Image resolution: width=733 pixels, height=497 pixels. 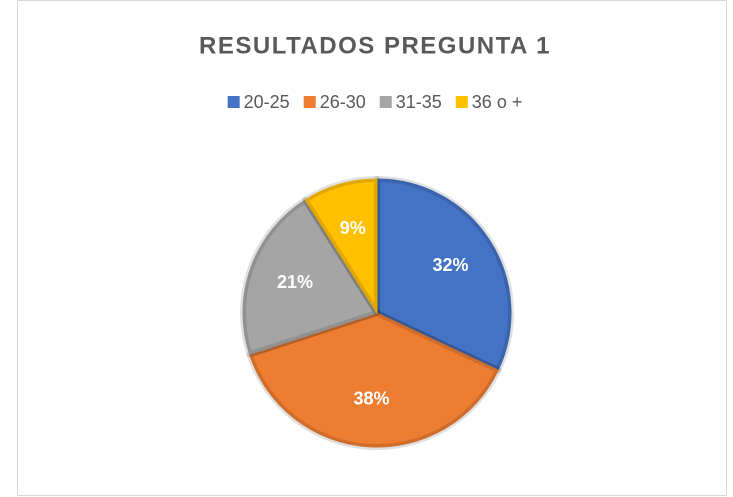 I want to click on data-label: 38%, so click(x=372, y=399).